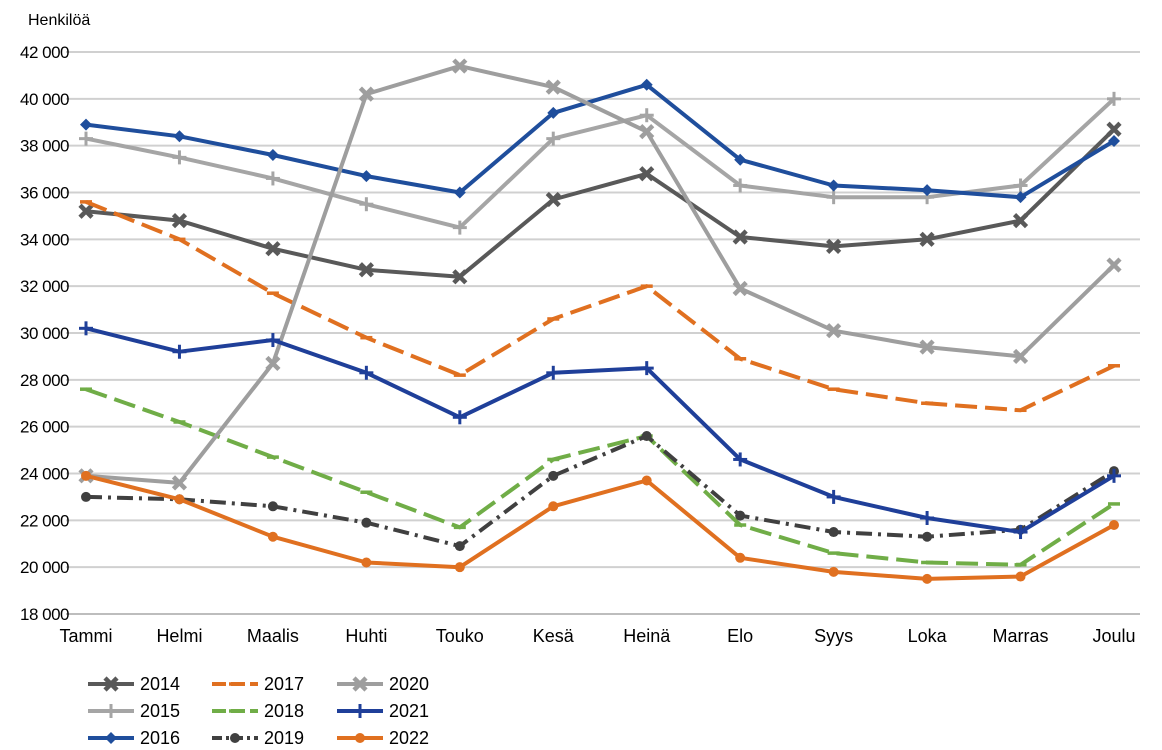 This screenshot has height=750, width=1162. Describe the element at coordinates (258, 738) in the screenshot. I see `legend-item-2019: 2019` at that location.